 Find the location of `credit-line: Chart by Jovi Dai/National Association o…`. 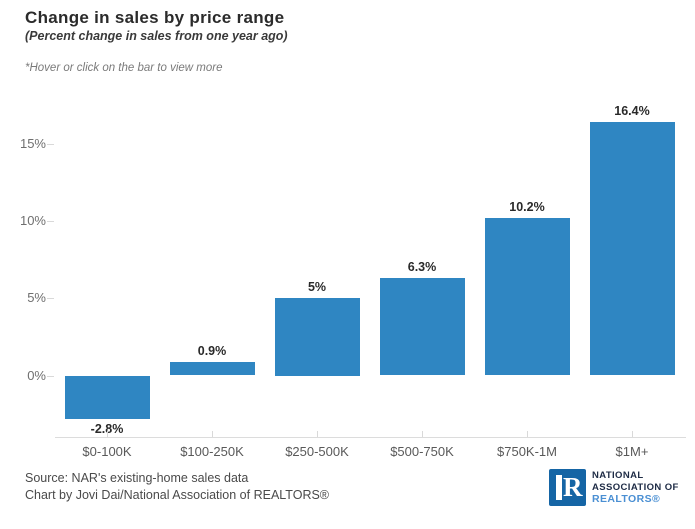

credit-line: Chart by Jovi Dai/National Association o… is located at coordinates (177, 495).